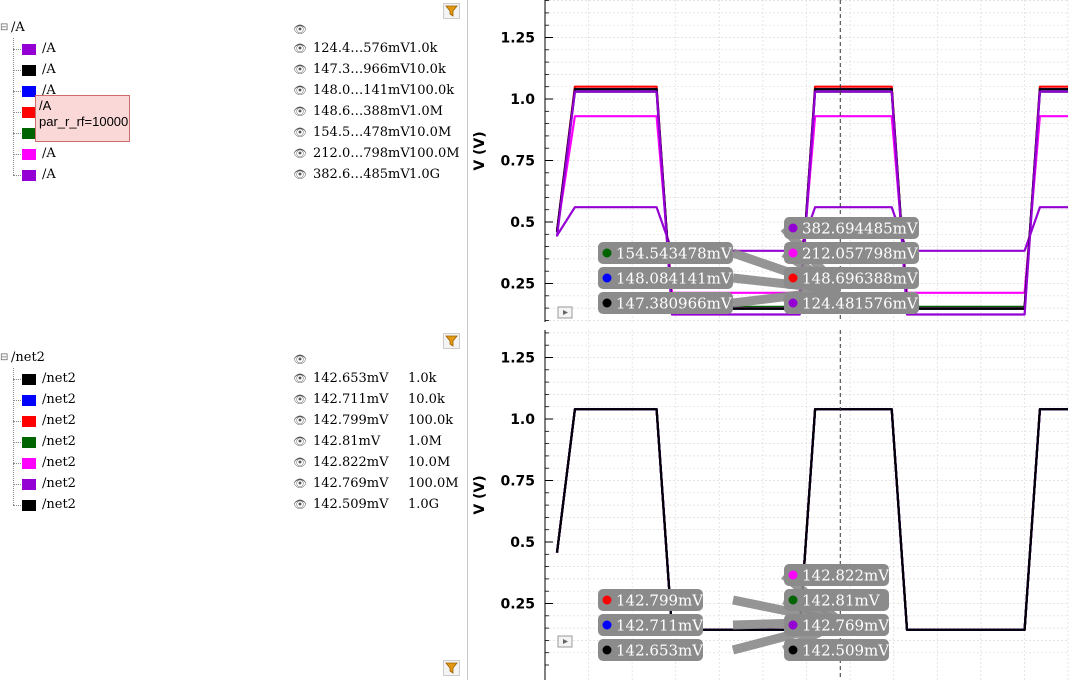 The image size is (1076, 684). I want to click on marker-value-label: 148.084141mV, so click(674, 279).